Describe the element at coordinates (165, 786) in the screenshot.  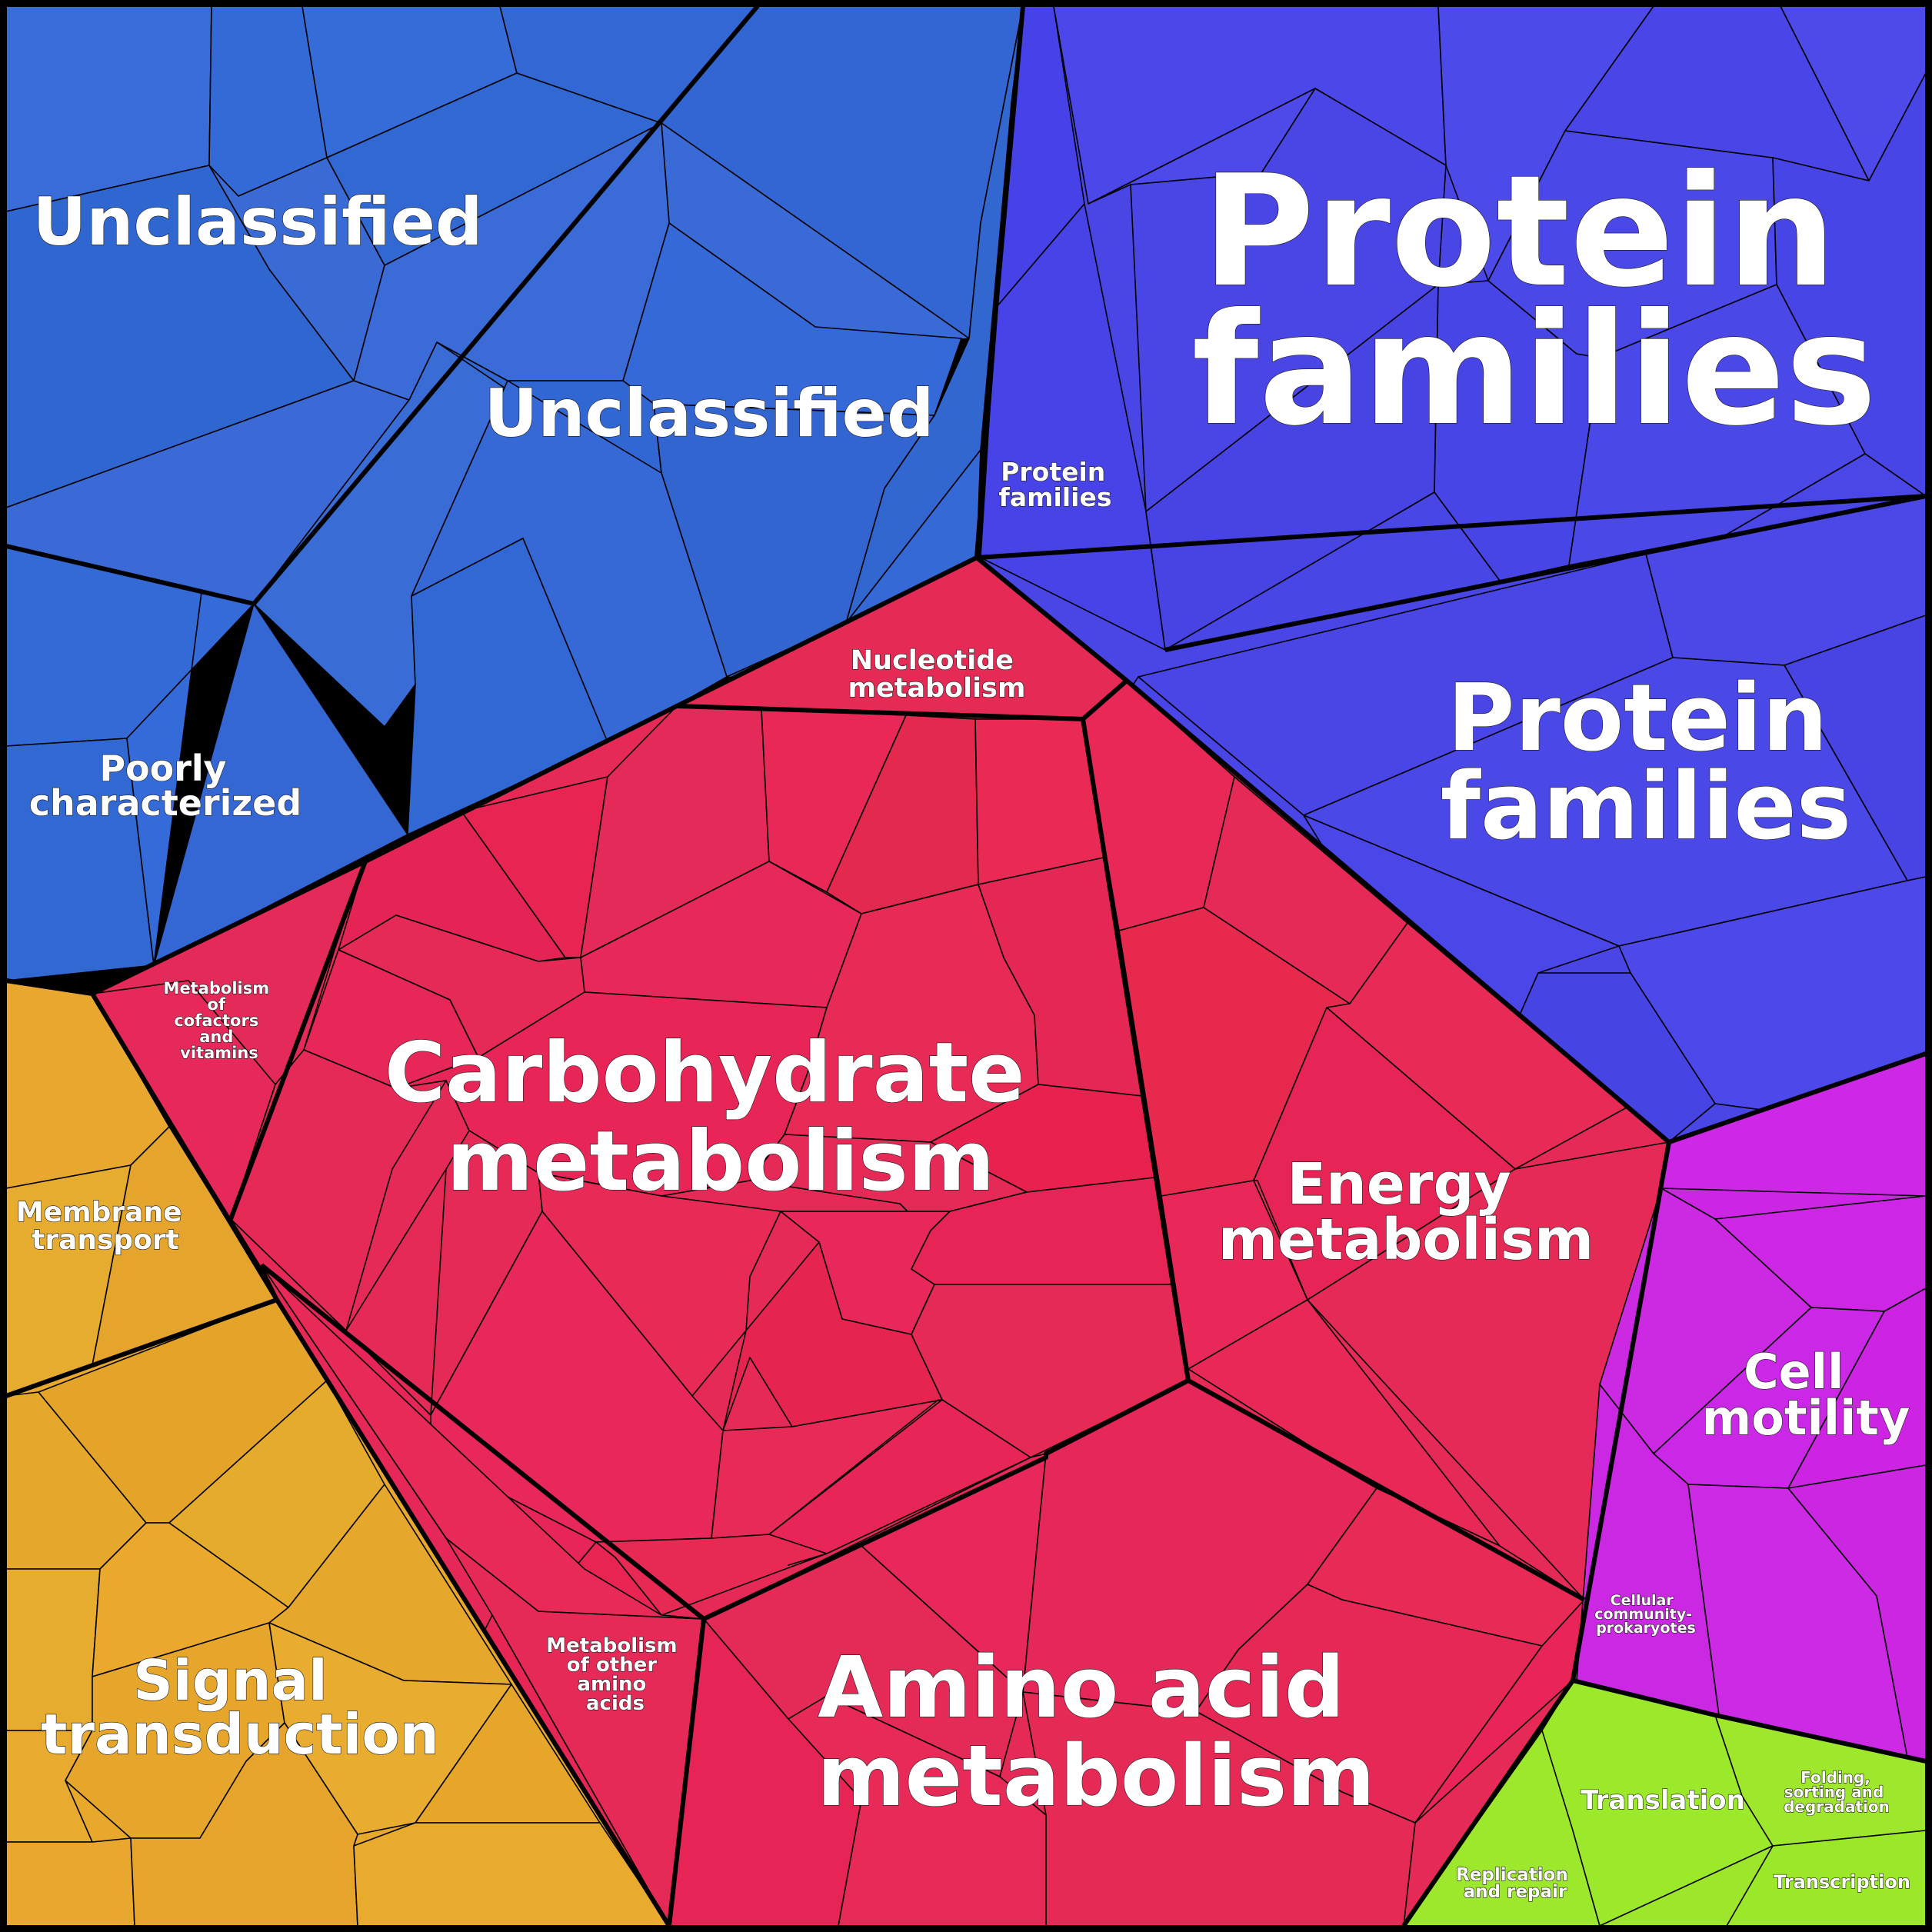
I see `label-poorly-characterized: Poorly characterized` at that location.